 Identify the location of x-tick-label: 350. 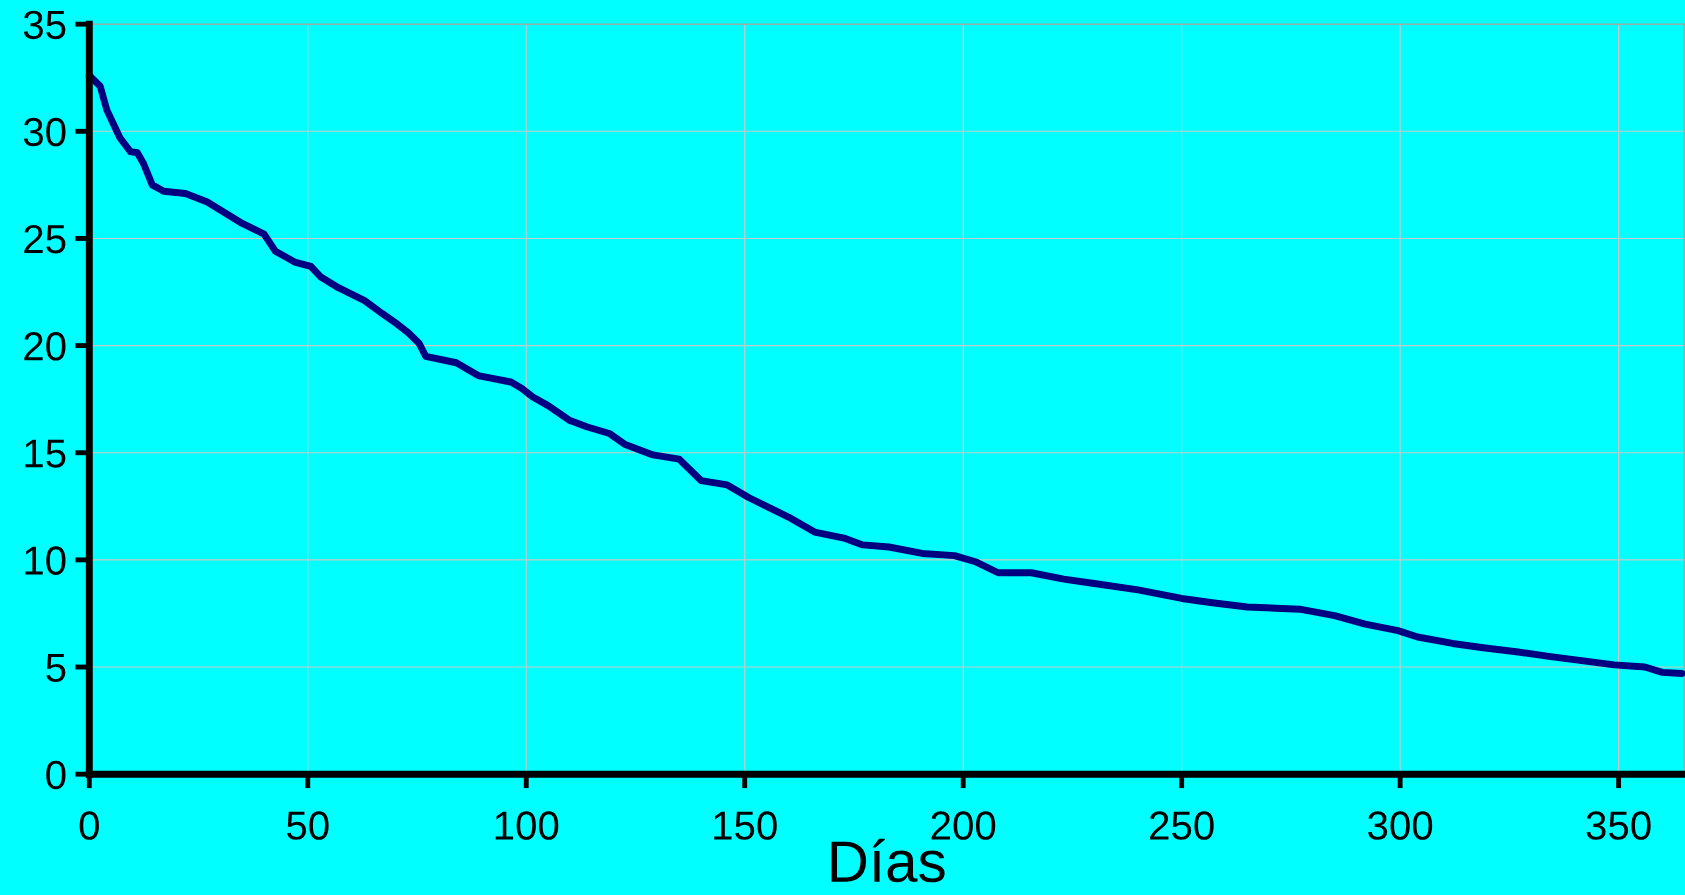
(1618, 825).